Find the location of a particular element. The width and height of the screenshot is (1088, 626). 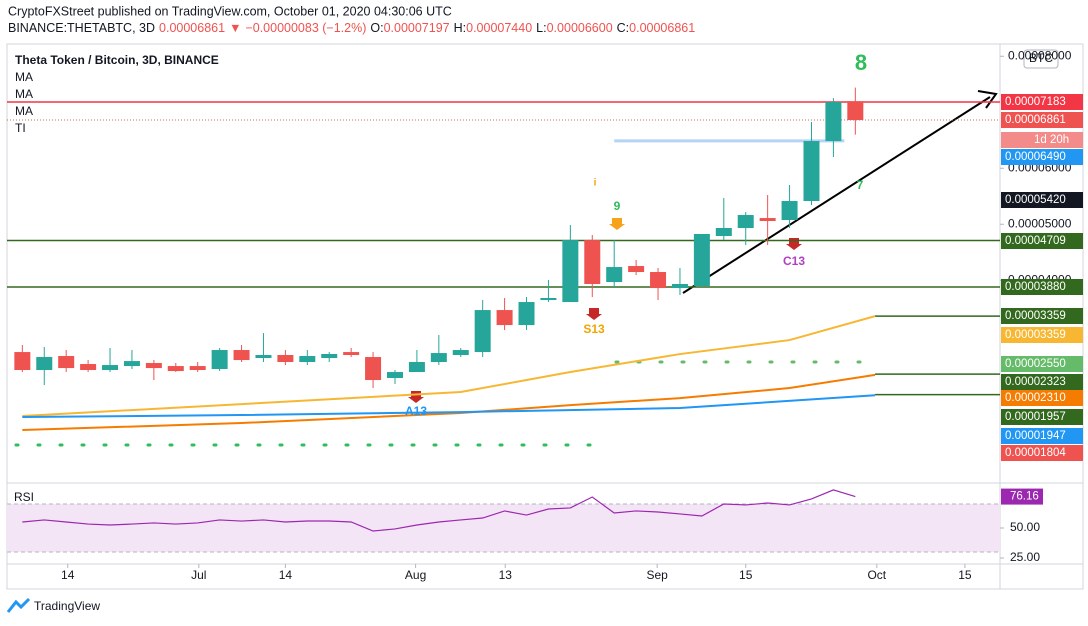

symbol-part: ▼ is located at coordinates (235, 28).